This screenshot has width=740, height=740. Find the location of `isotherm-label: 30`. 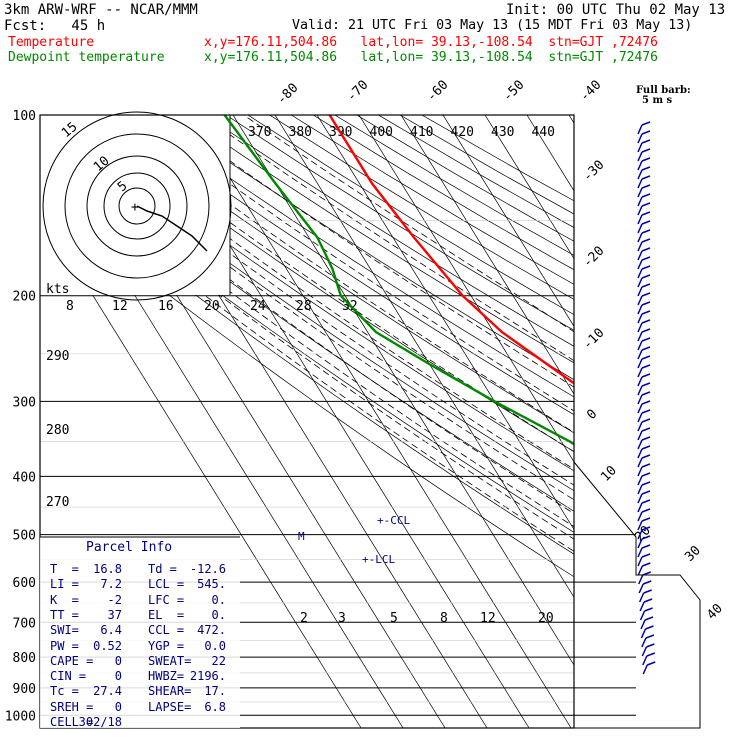

isotherm-label: 30 is located at coordinates (693, 554).